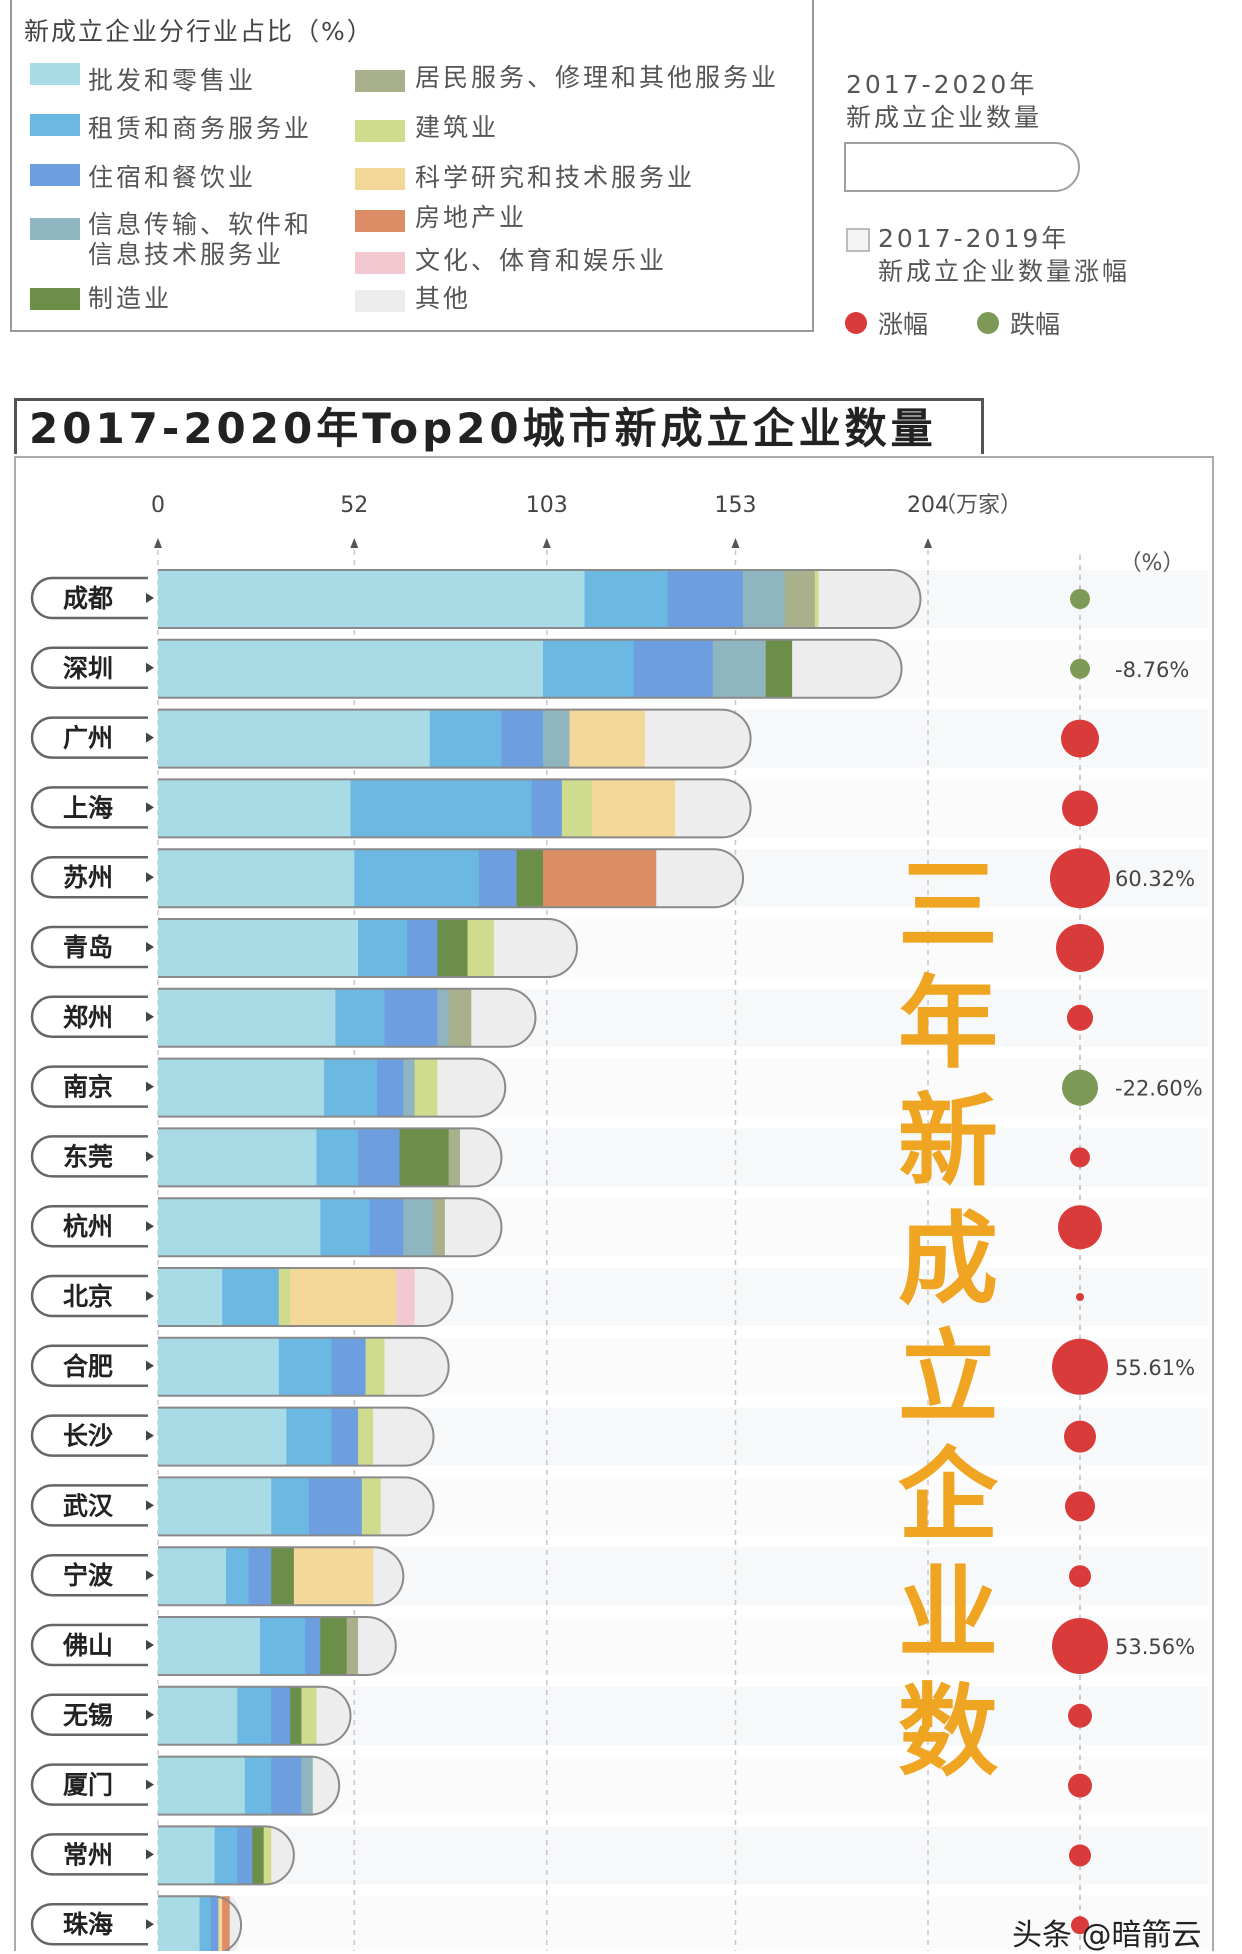  Describe the element at coordinates (948, 1259) in the screenshot. I see `overlay-char: 成` at that location.